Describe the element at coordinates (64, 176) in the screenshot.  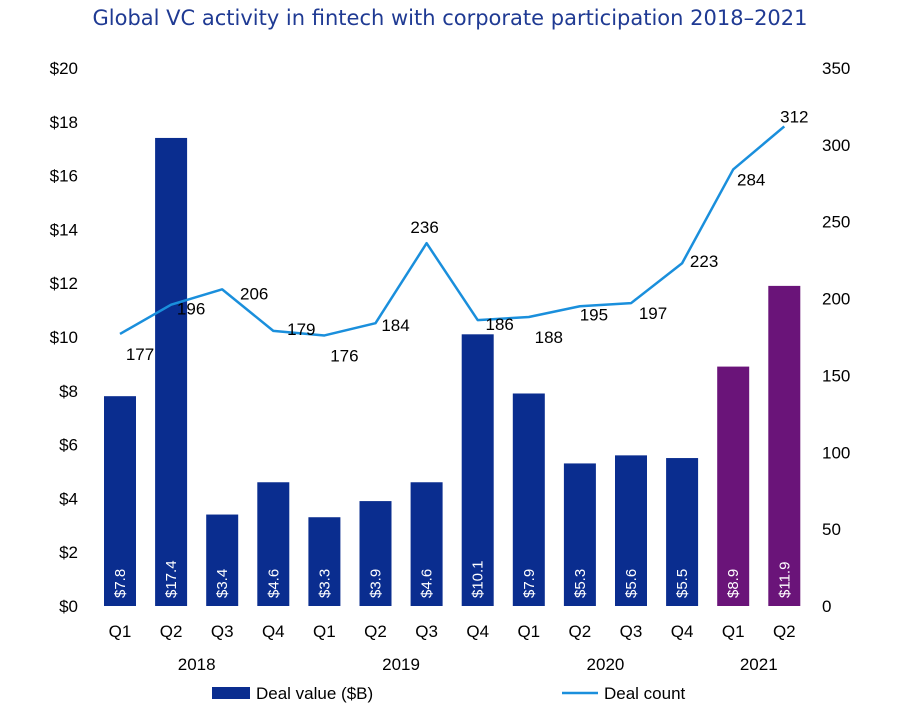
I see `left-tick-label: $16` at that location.